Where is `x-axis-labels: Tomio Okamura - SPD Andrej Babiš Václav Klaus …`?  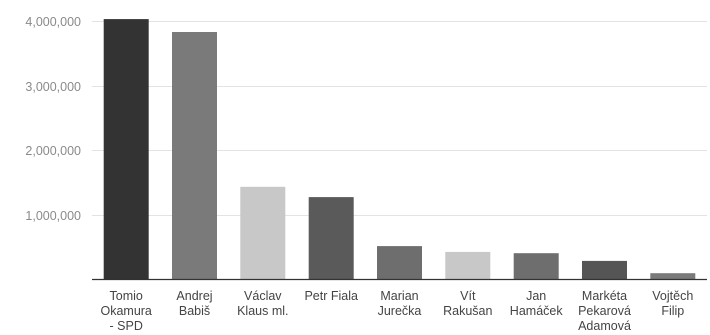 x-axis-labels: Tomio Okamura - SPD Andrej Babiš Václav Klaus … is located at coordinates (396, 311).